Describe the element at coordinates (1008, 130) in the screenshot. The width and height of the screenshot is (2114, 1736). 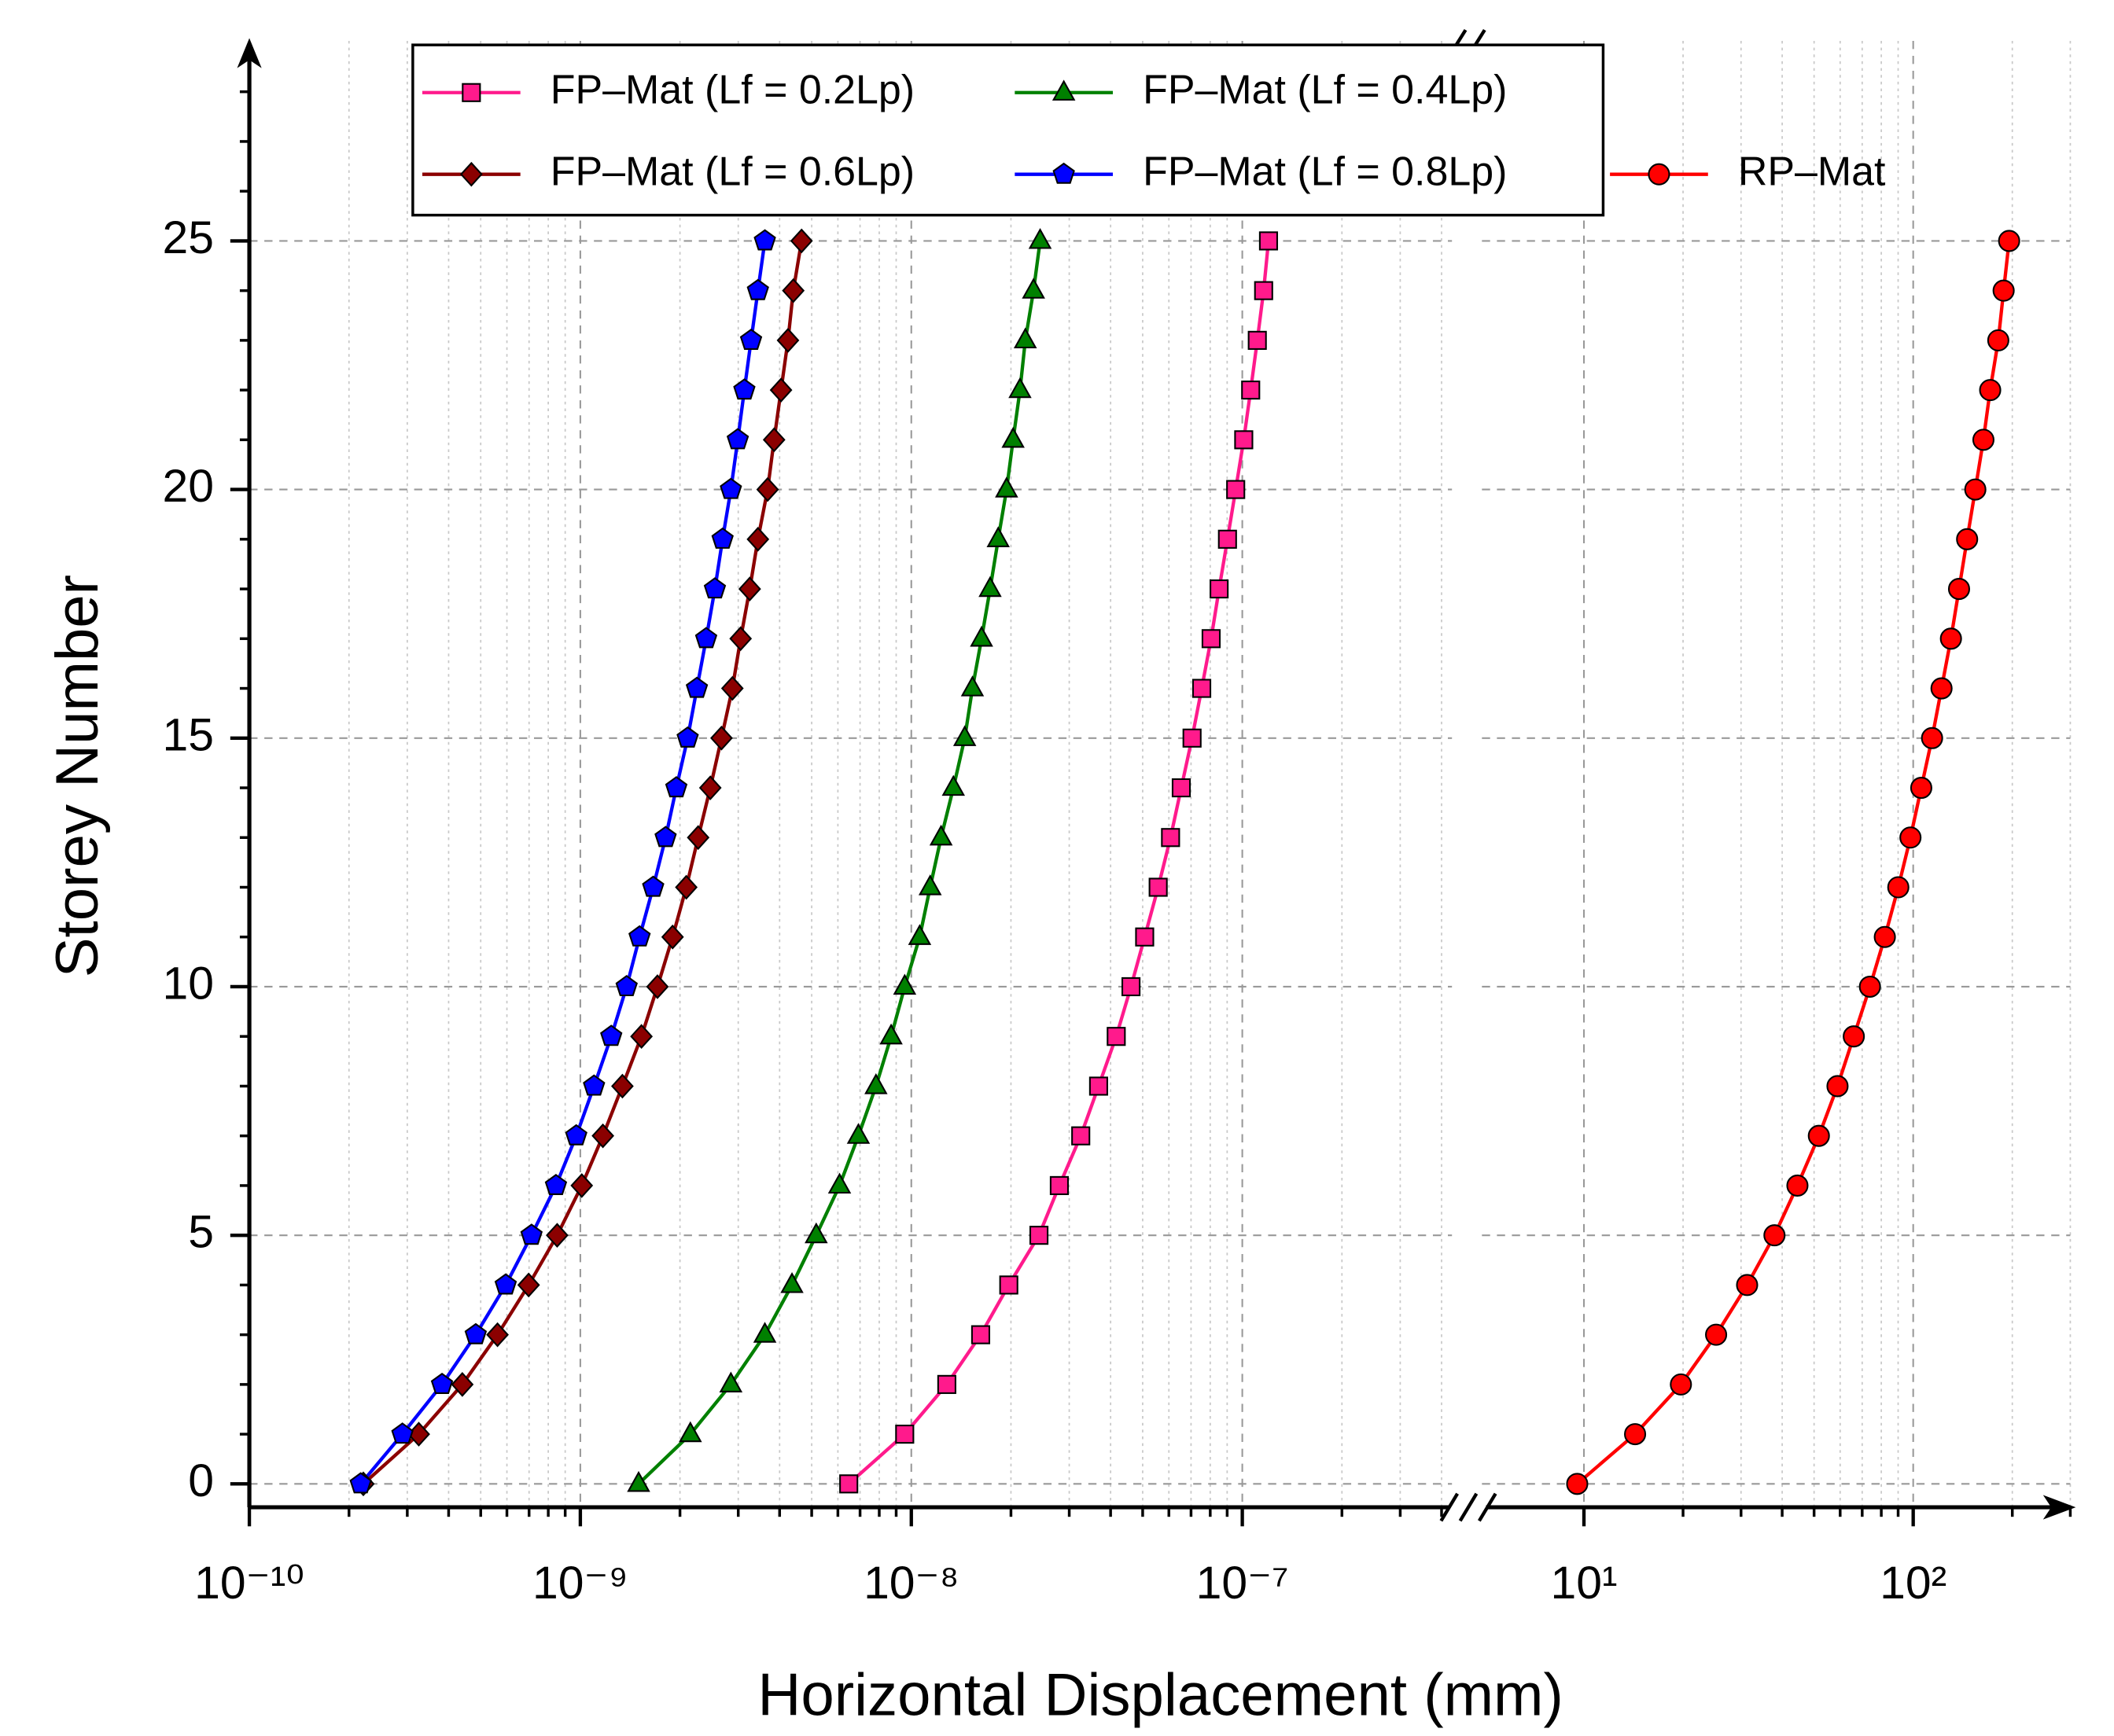
I see `legend-box` at that location.